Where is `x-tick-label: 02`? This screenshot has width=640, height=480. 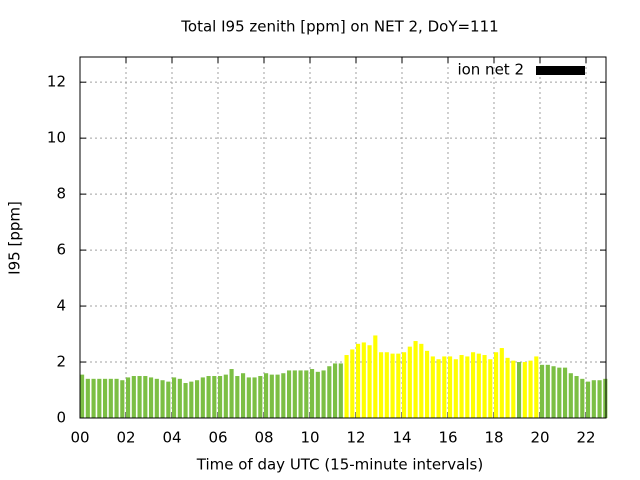
x-tick-label: 02 is located at coordinates (125, 438).